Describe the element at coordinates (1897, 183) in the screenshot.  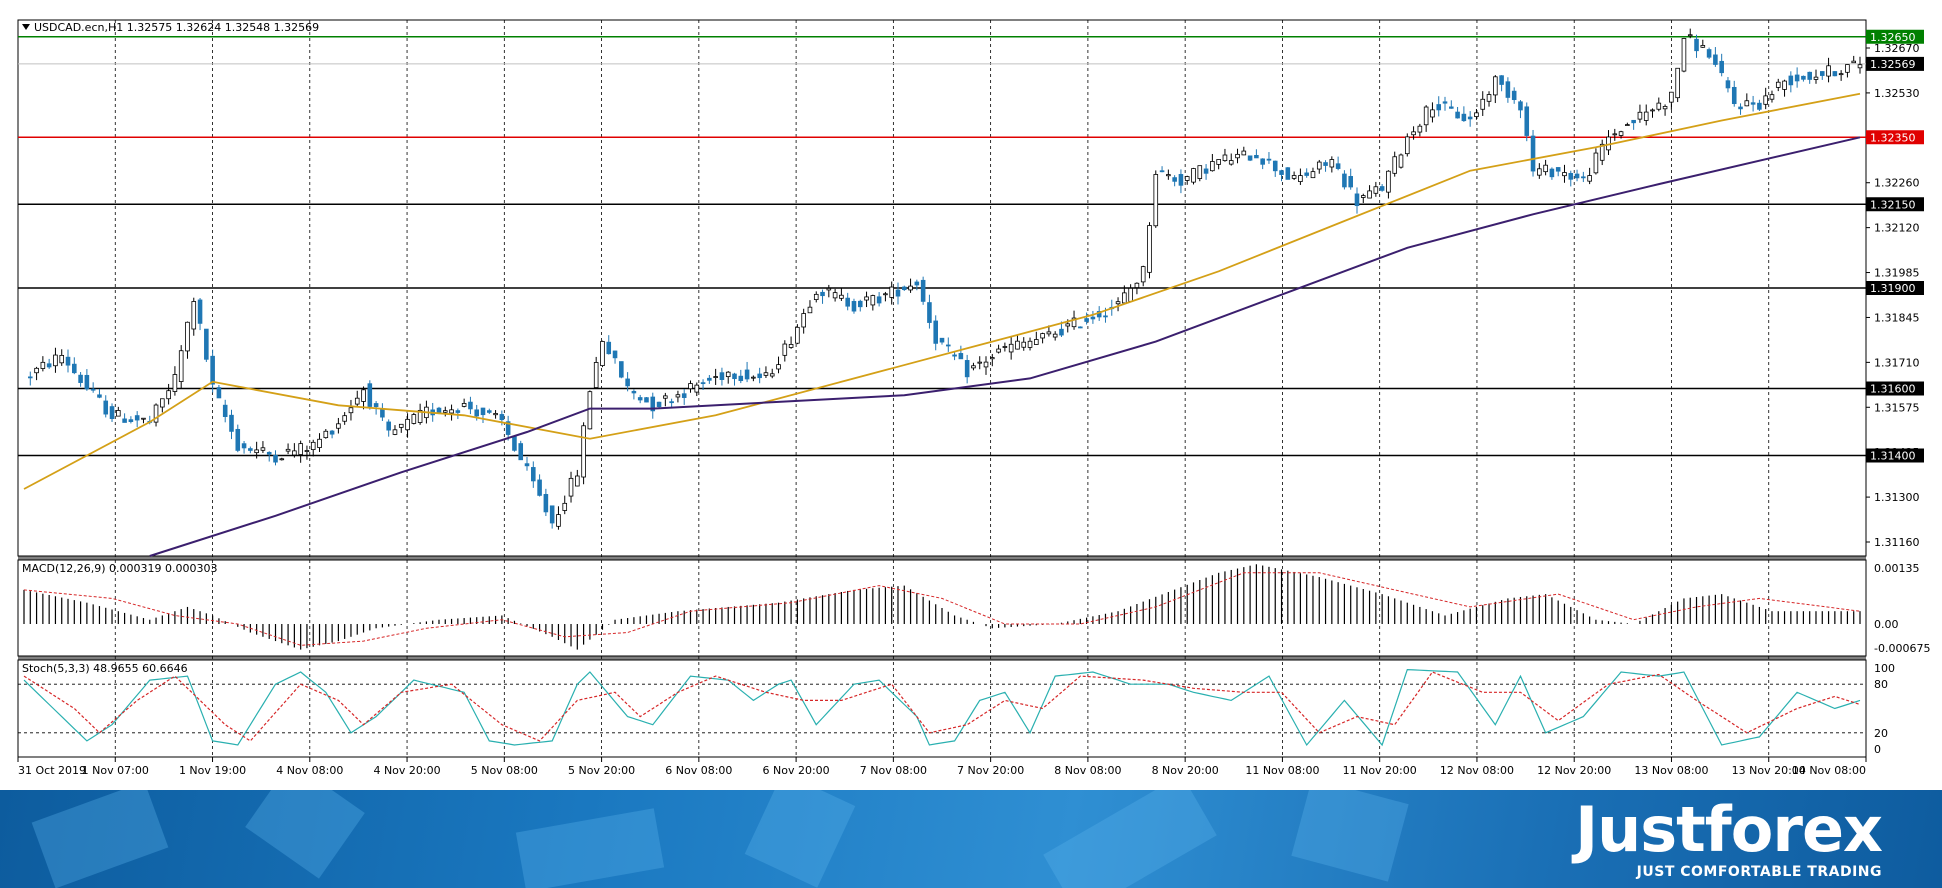
I see `y-tick-label: 1.32260` at that location.